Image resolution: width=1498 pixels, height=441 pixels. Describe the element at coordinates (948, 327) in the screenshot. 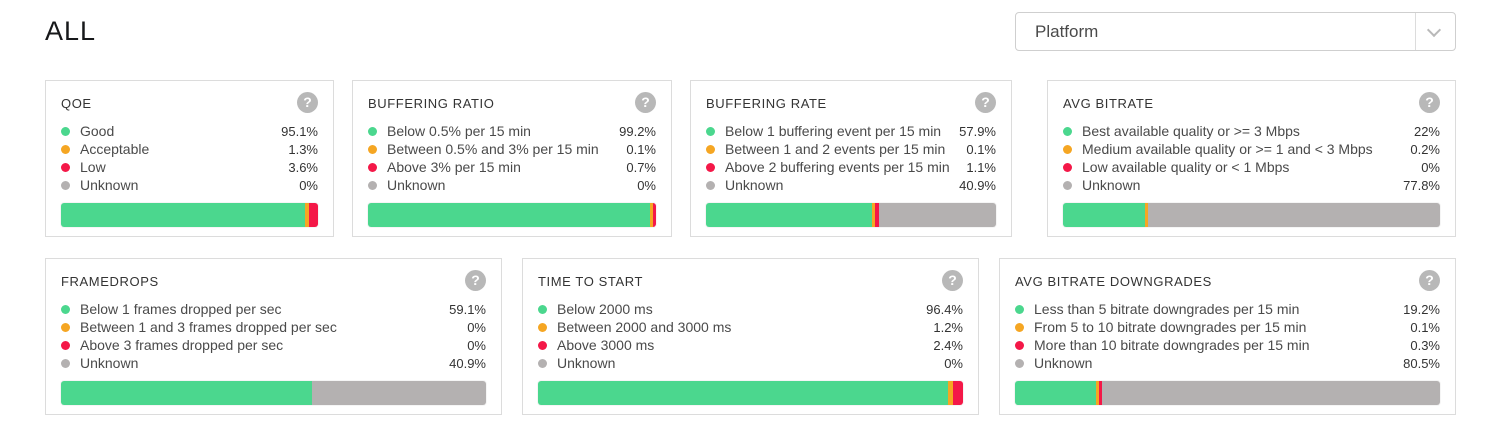

I see `legend-value: 1.2%` at that location.